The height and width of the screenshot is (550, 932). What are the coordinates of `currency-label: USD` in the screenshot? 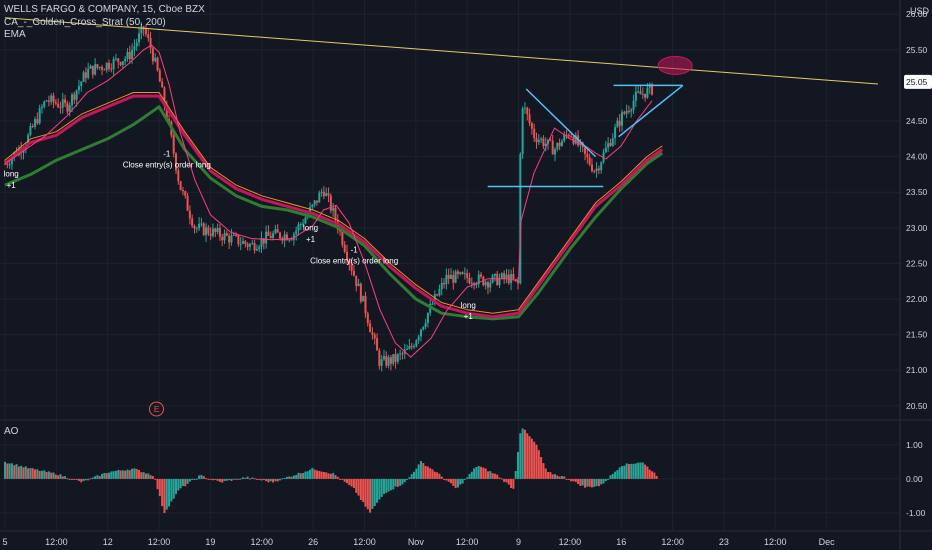 It's located at (919, 11).